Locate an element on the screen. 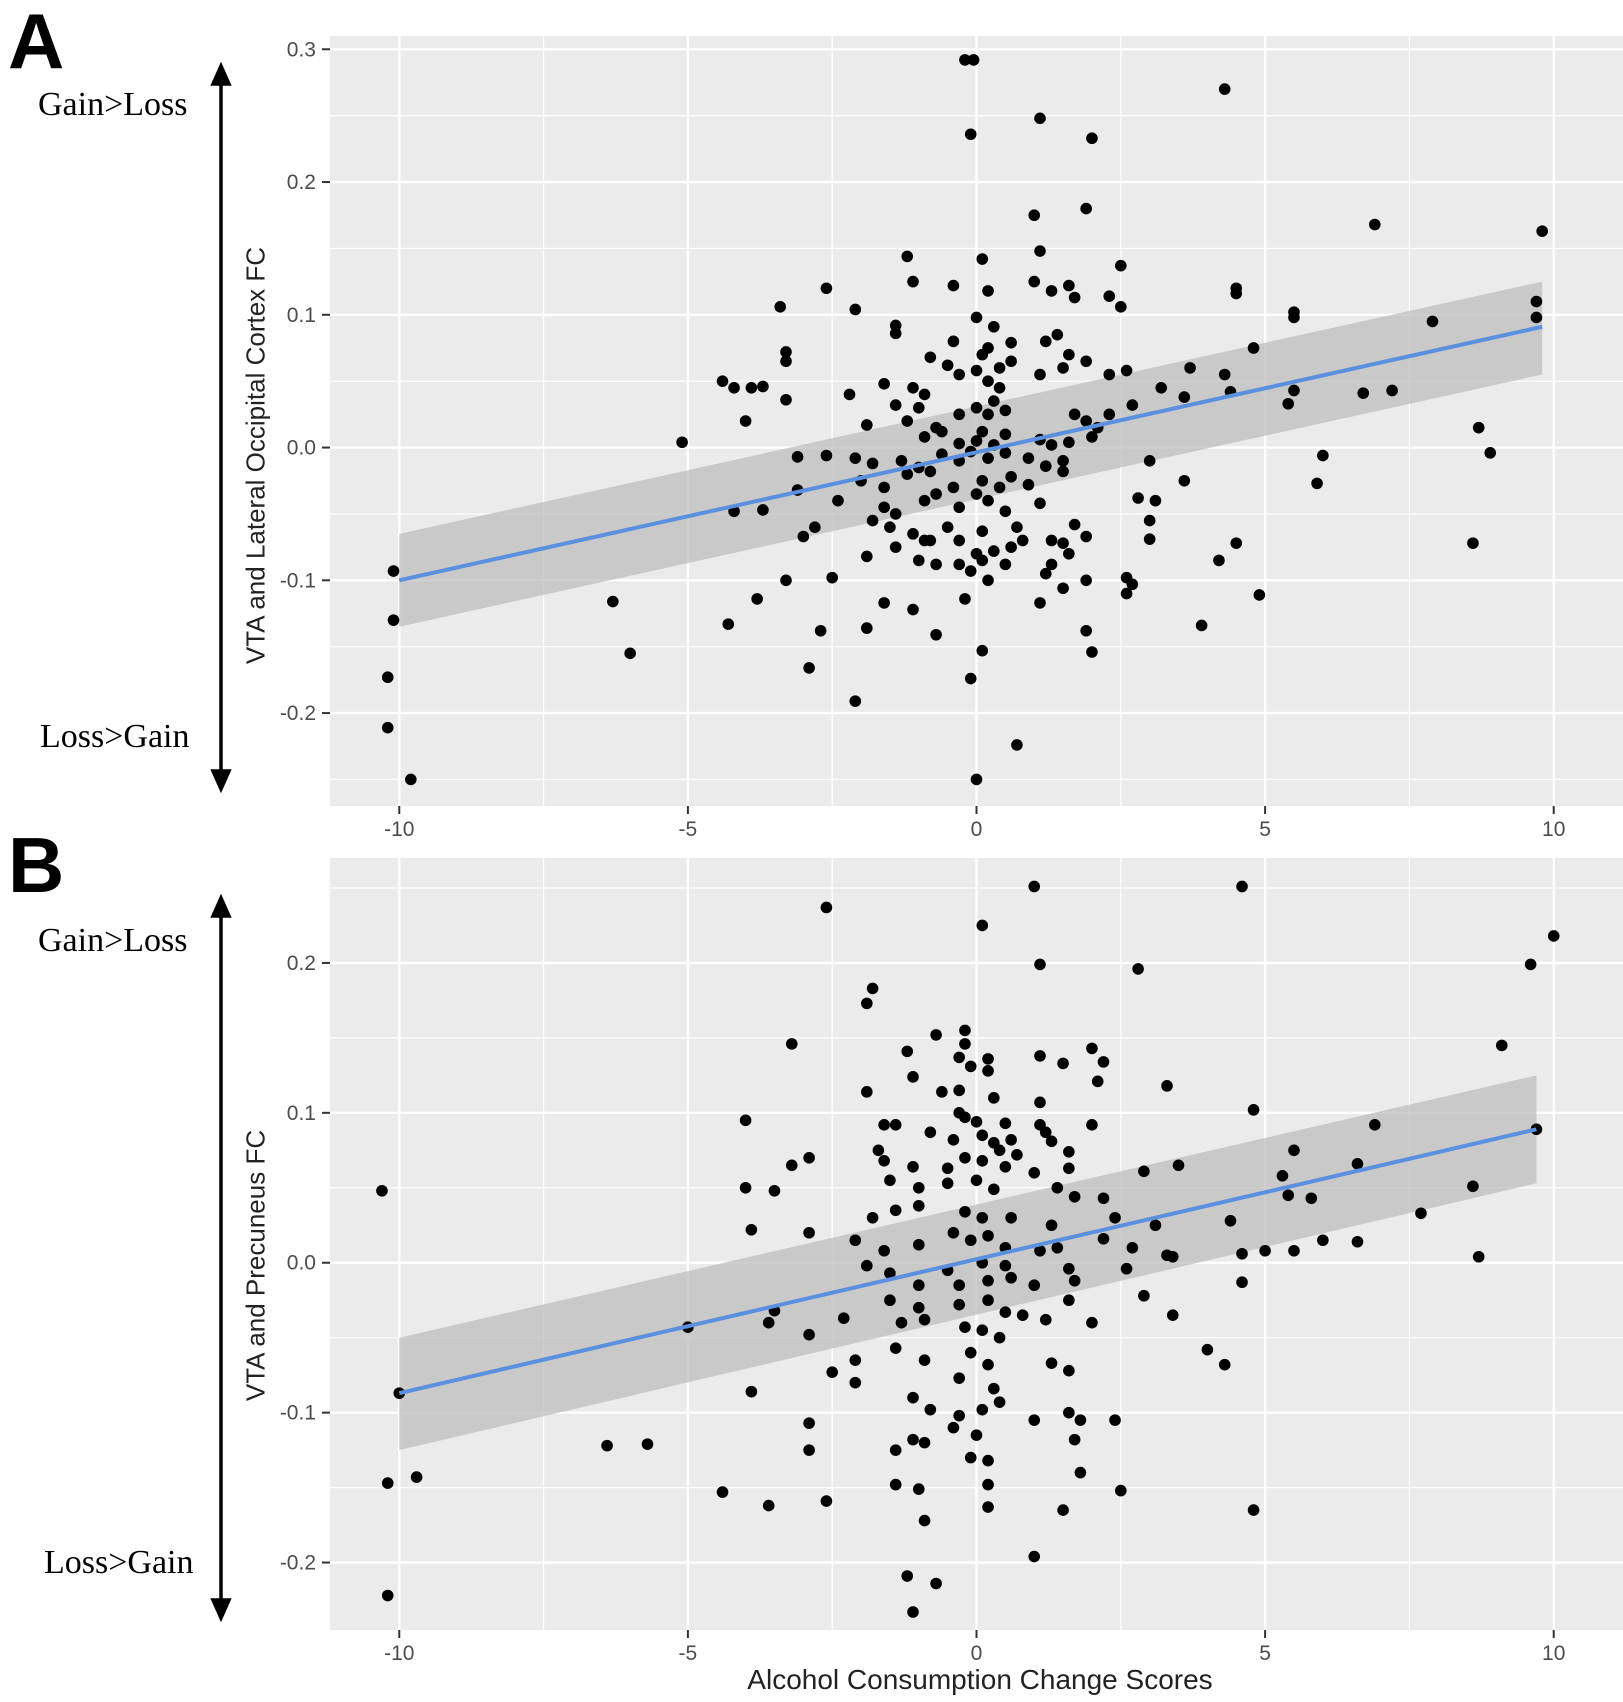 The height and width of the screenshot is (1702, 1623). panel-b-bottom-label: Loss>Gain is located at coordinates (119, 1562).